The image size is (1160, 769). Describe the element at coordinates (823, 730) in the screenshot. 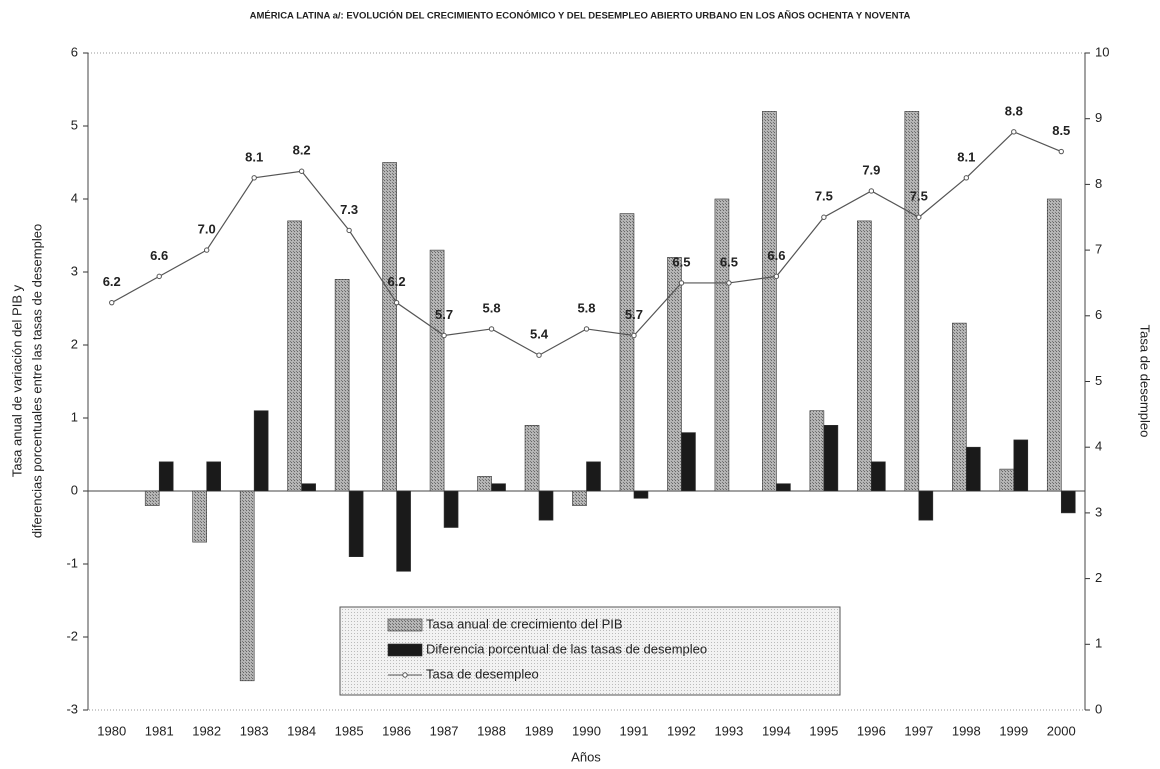

I see `x-tick-label: 1995` at that location.